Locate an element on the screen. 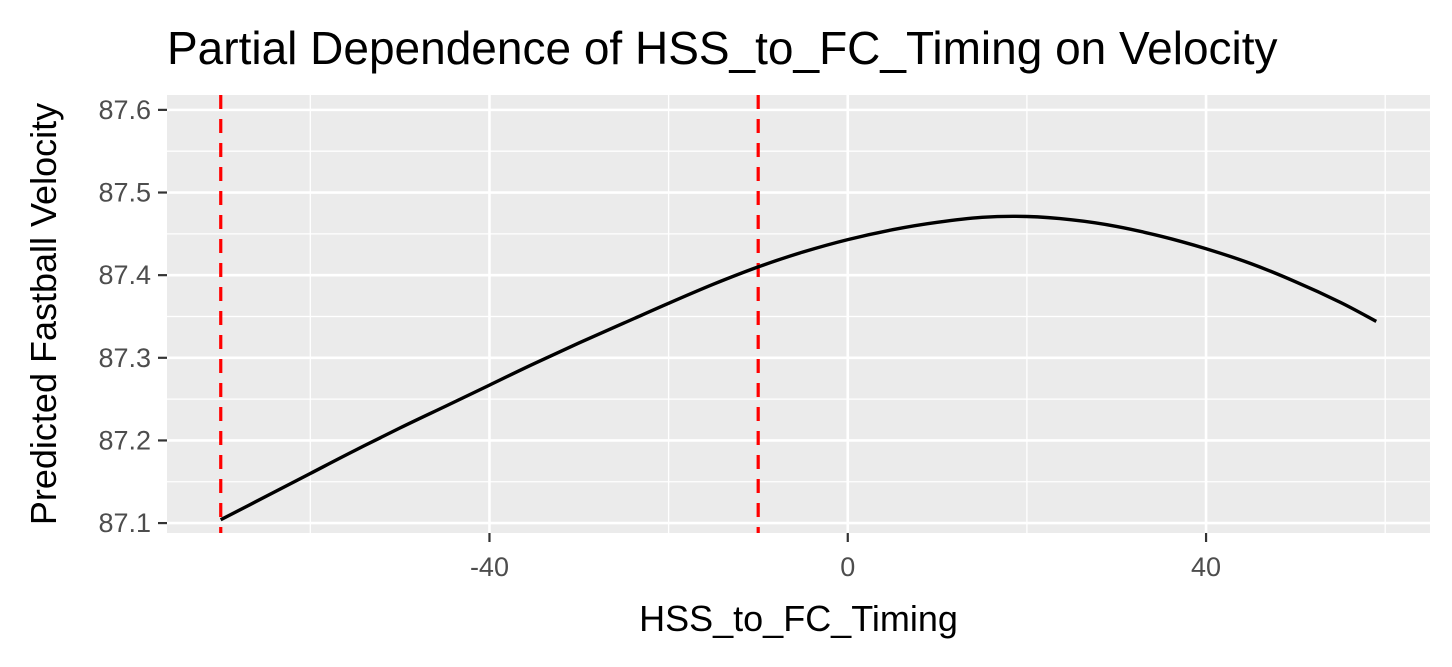 This screenshot has width=1452, height=667. y-axis: 87.1 87.2 87.3 87.4 87.5 87.6 is located at coordinates (132, 316).